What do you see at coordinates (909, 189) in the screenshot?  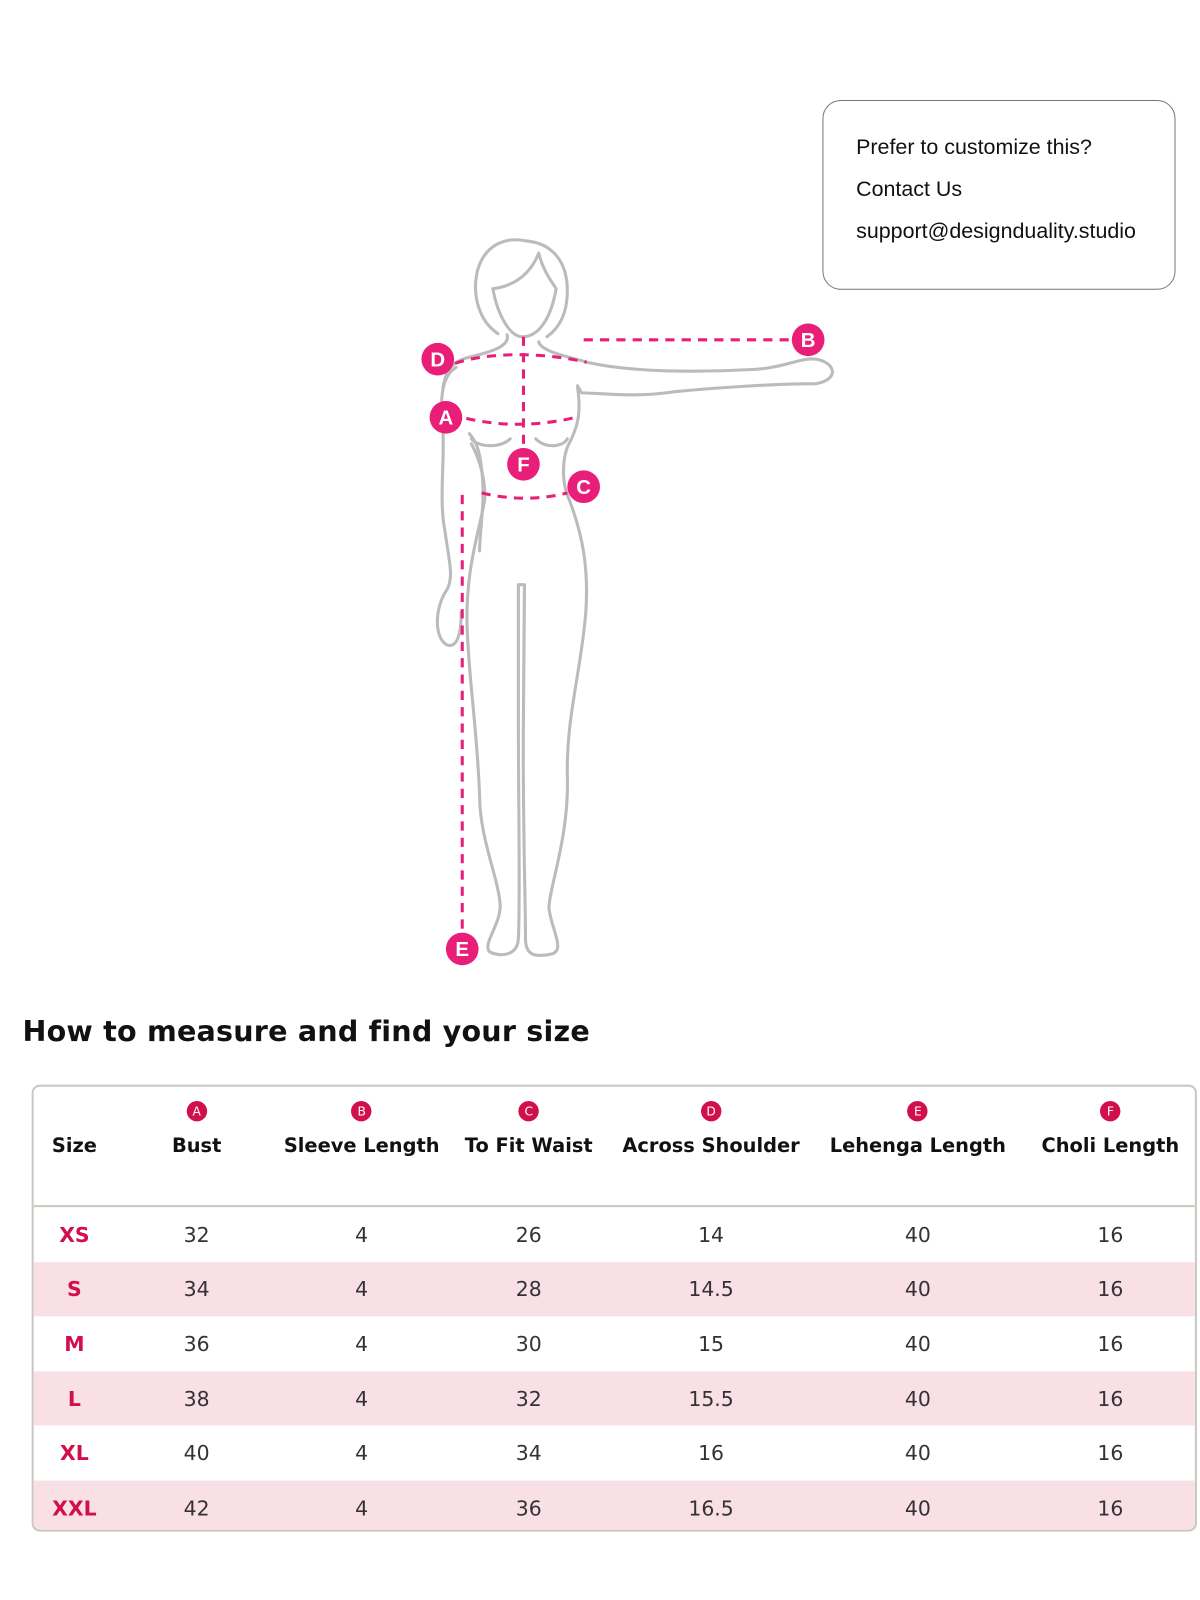 I see `contact-us-label: Contact Us` at bounding box center [909, 189].